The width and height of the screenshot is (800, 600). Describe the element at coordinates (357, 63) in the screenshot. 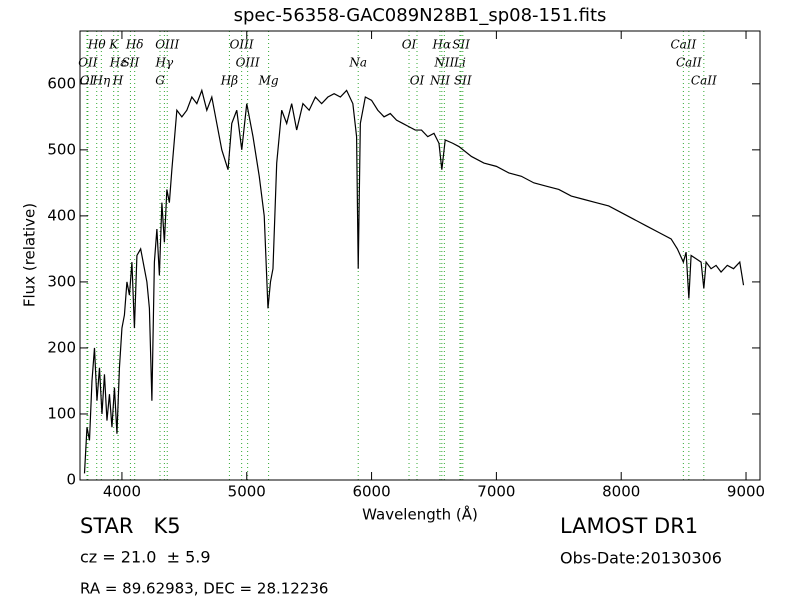

I see `line-label: Na` at that location.